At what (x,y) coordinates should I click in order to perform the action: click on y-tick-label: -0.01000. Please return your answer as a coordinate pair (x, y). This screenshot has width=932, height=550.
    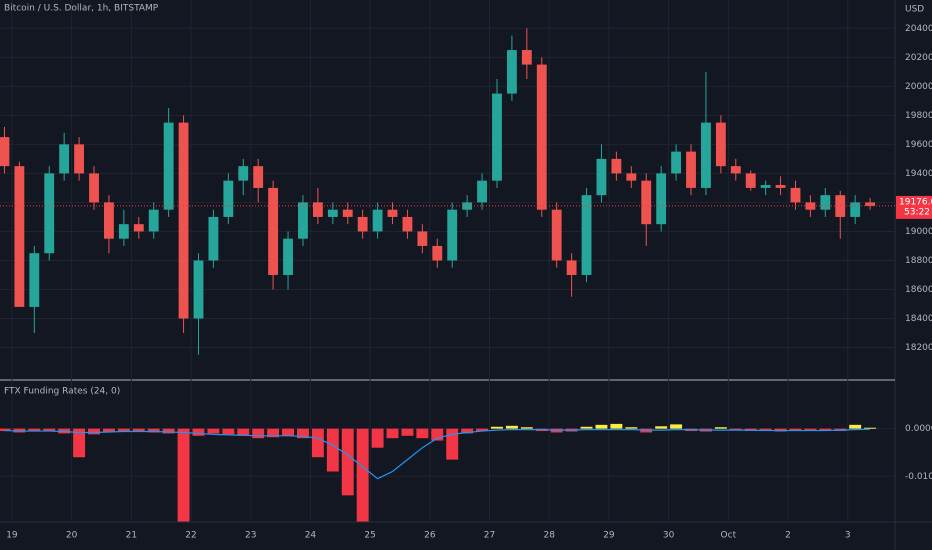
    Looking at the image, I should click on (918, 477).